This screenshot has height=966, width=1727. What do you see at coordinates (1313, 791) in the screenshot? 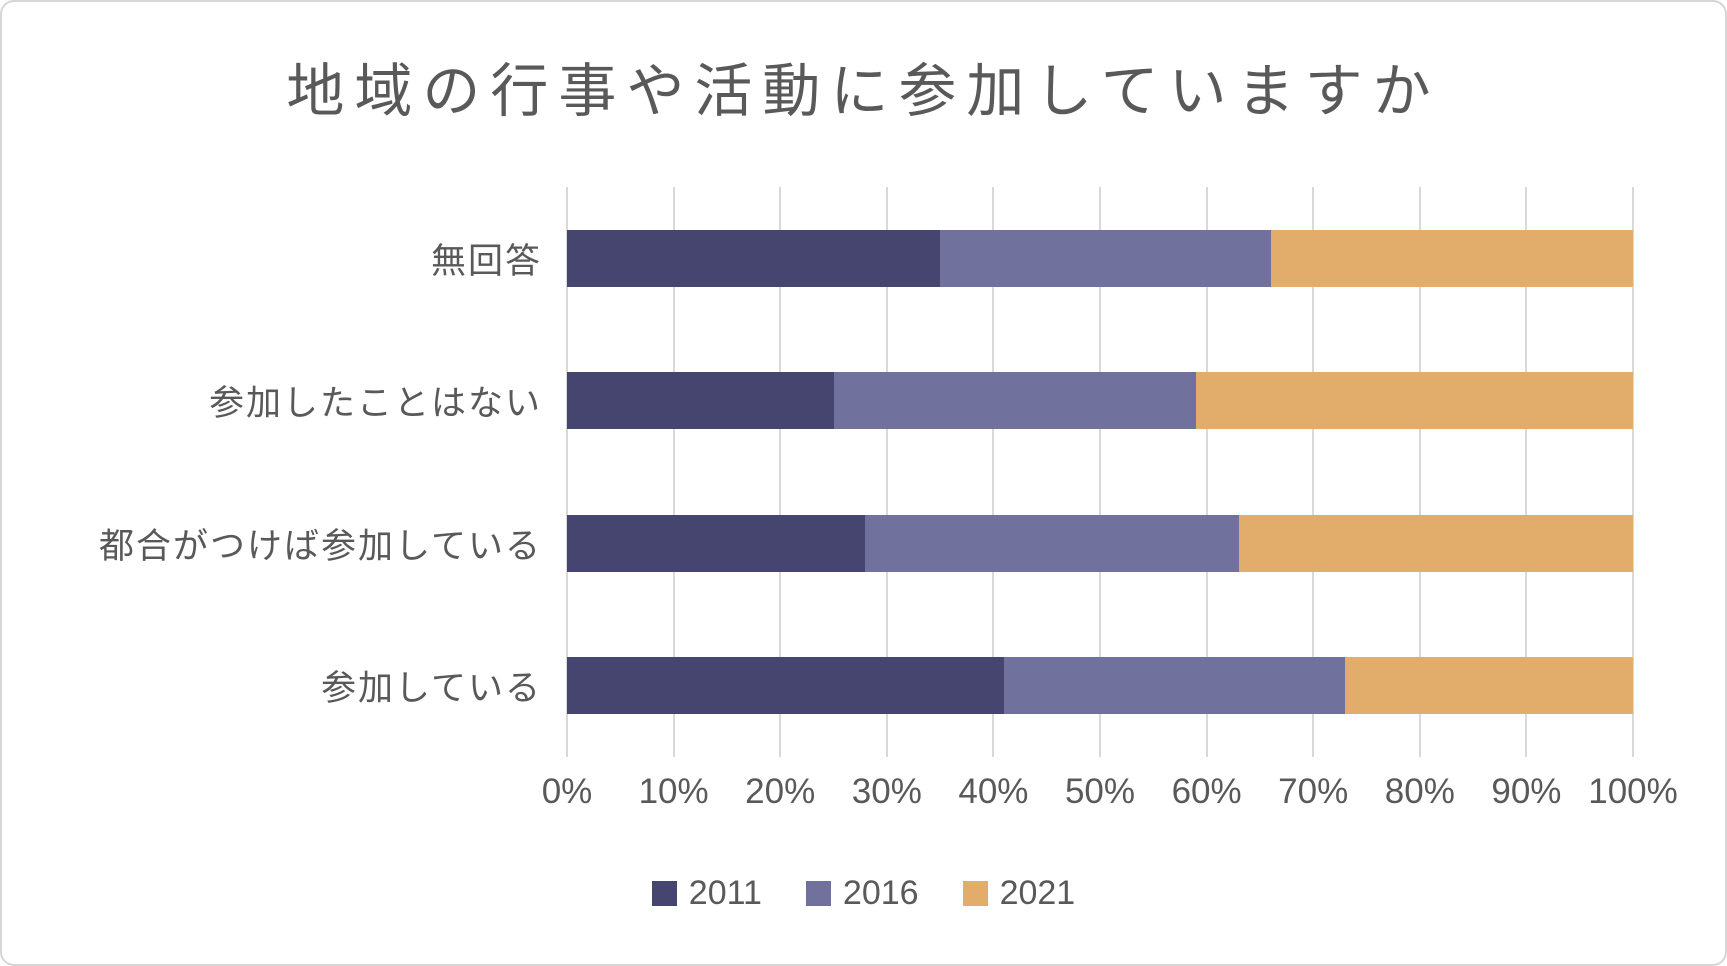
I see `x-axis-tick-label: 70%` at bounding box center [1313, 791].